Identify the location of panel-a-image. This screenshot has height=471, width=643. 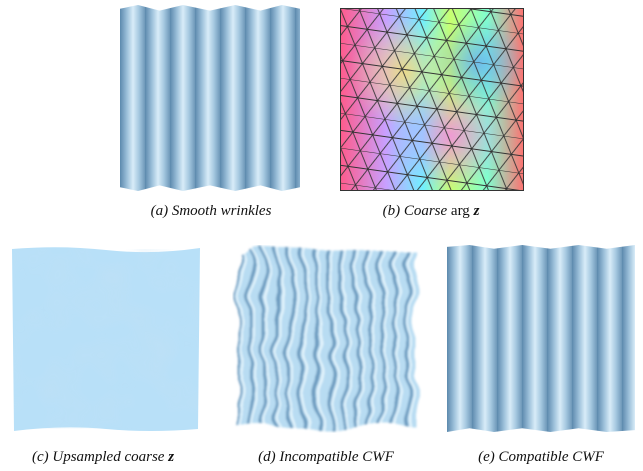
(210, 98).